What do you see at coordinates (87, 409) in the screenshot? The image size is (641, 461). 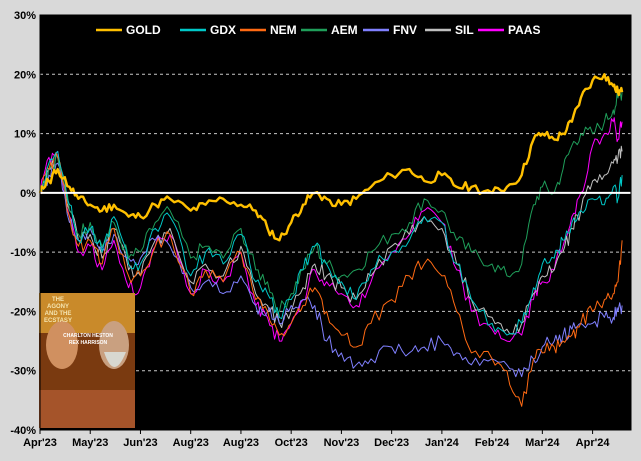 I see `poster-crowd-scene` at bounding box center [87, 409].